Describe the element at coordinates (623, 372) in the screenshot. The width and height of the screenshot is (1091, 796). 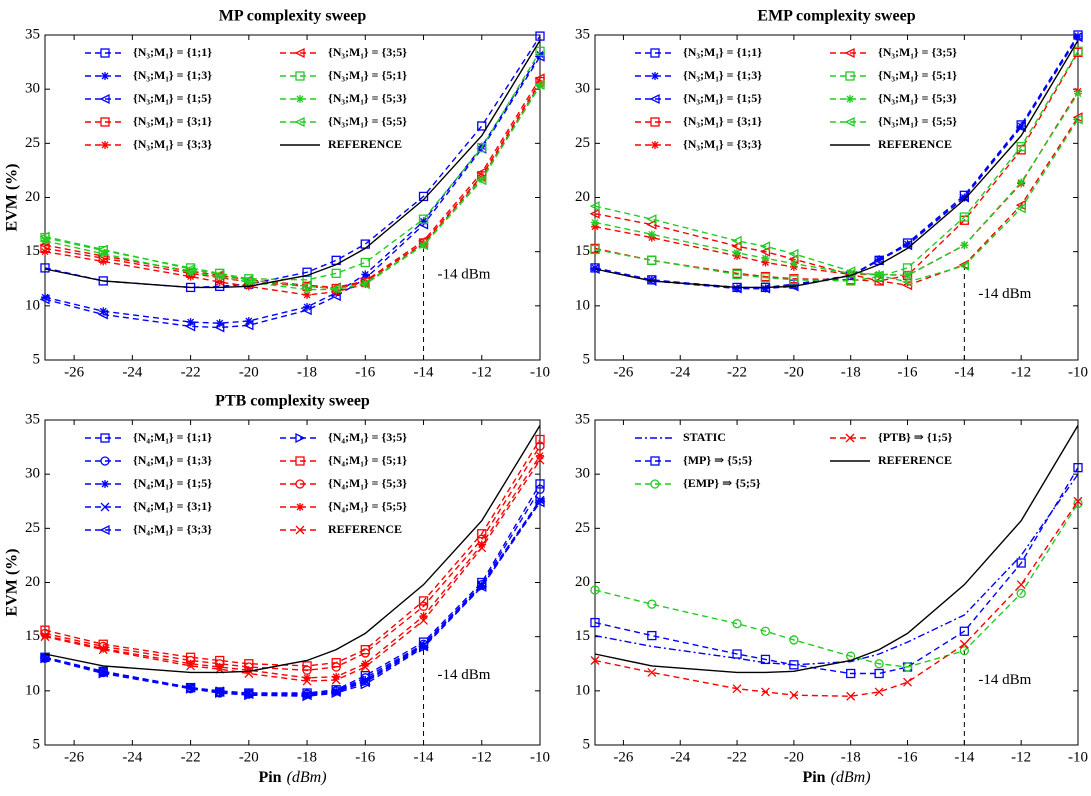
I see `x-tick-label: -26` at that location.